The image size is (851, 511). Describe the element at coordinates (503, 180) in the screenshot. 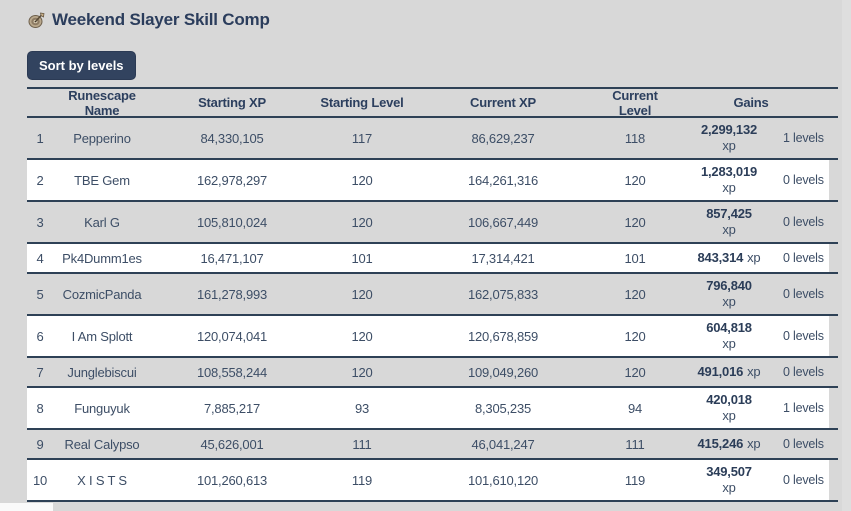

I see `current-xp-cell: 164,261,316` at that location.